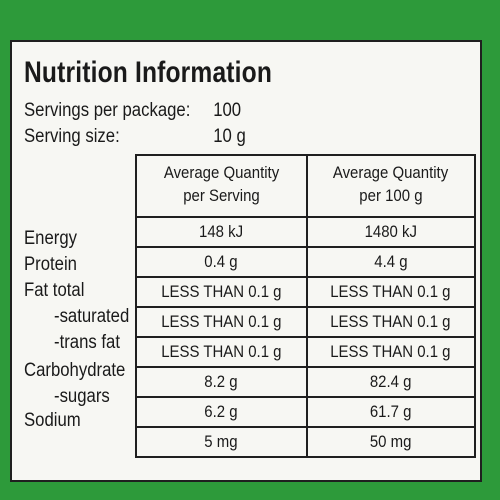 The width and height of the screenshot is (500, 500). What do you see at coordinates (221, 381) in the screenshot?
I see `cell-per-serving: 8.2 g` at bounding box center [221, 381].